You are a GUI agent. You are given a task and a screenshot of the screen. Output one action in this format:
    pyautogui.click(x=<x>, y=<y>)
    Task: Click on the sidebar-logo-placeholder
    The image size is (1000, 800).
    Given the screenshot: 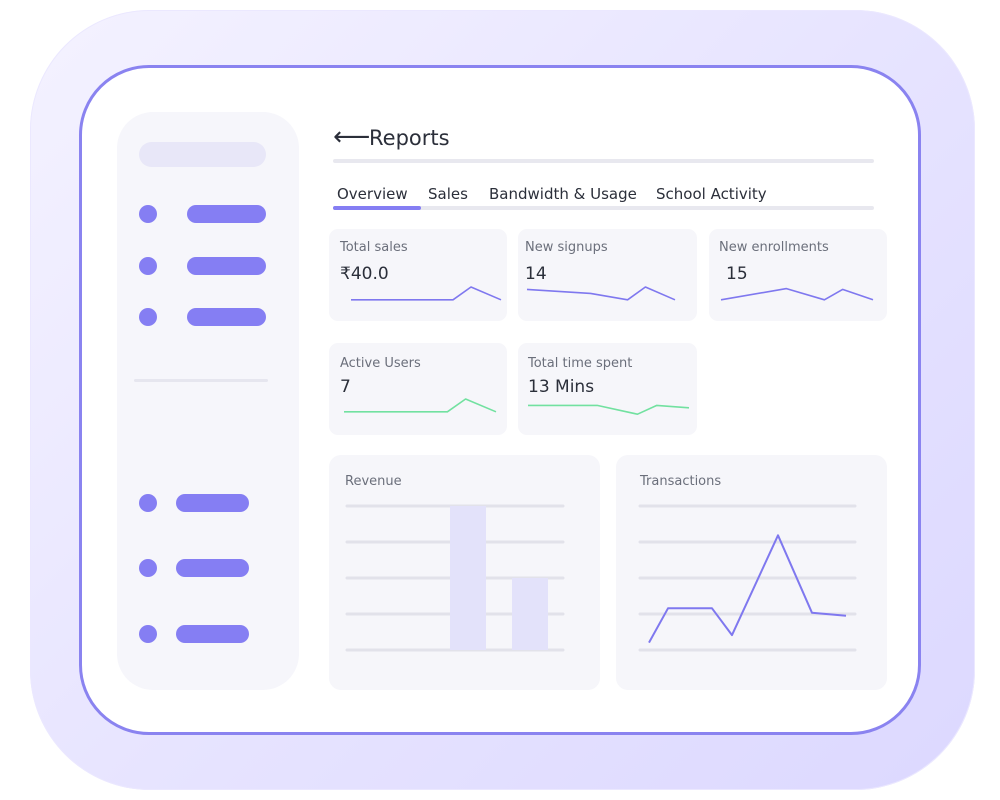 What is the action you would take?
    pyautogui.click(x=202, y=154)
    